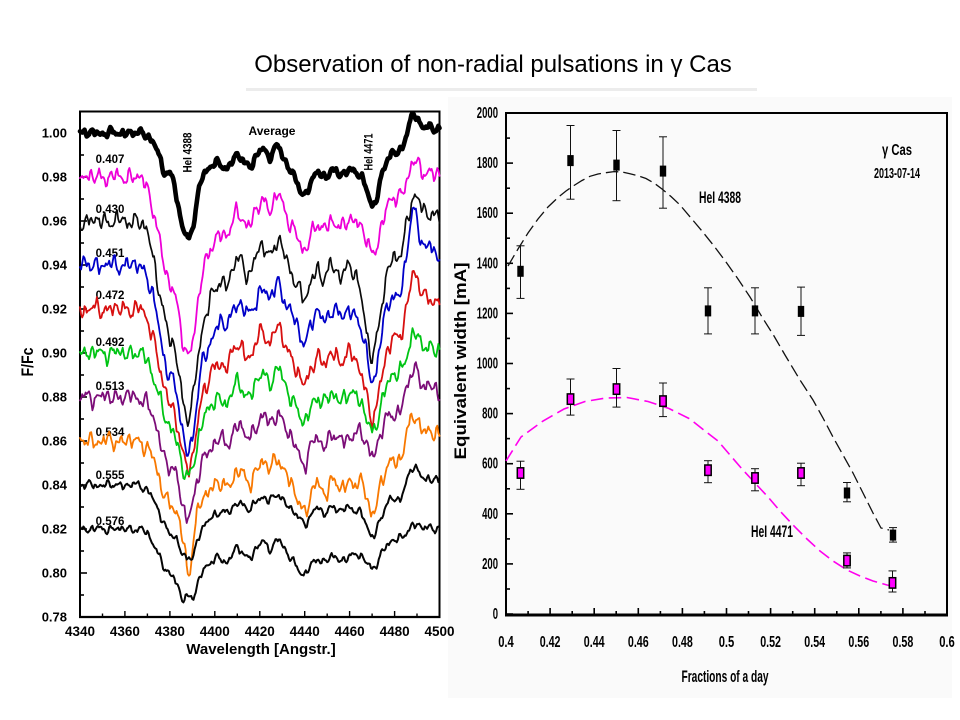  What do you see at coordinates (110, 387) in the screenshot?
I see `svg-text: 0.513` at bounding box center [110, 387].